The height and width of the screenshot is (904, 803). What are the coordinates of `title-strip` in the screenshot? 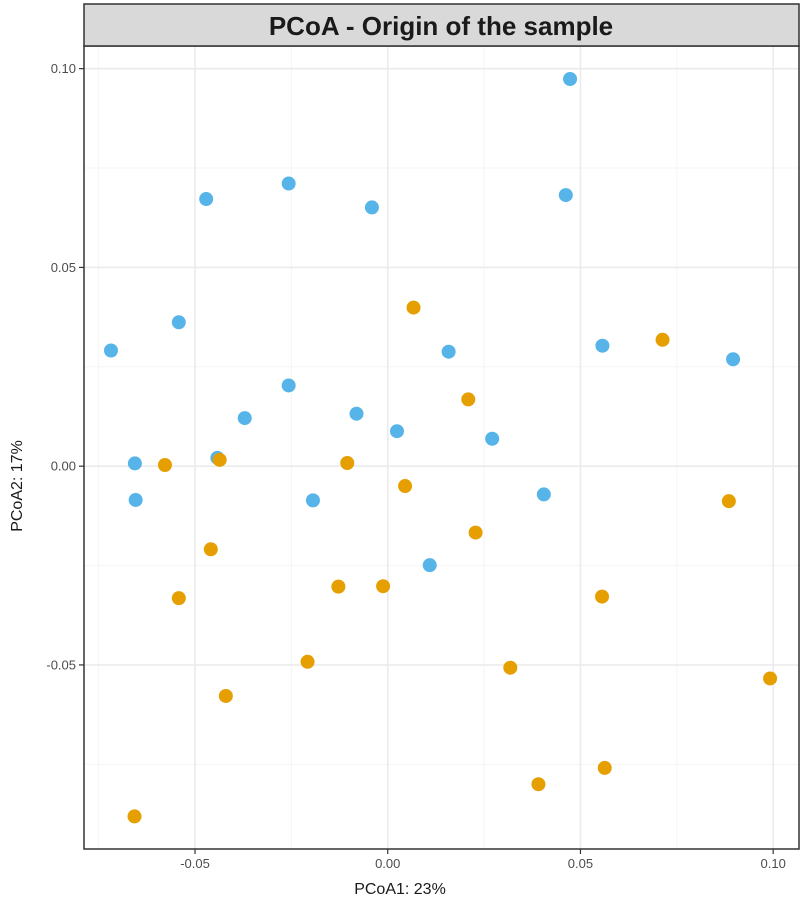 It's located at (441, 25).